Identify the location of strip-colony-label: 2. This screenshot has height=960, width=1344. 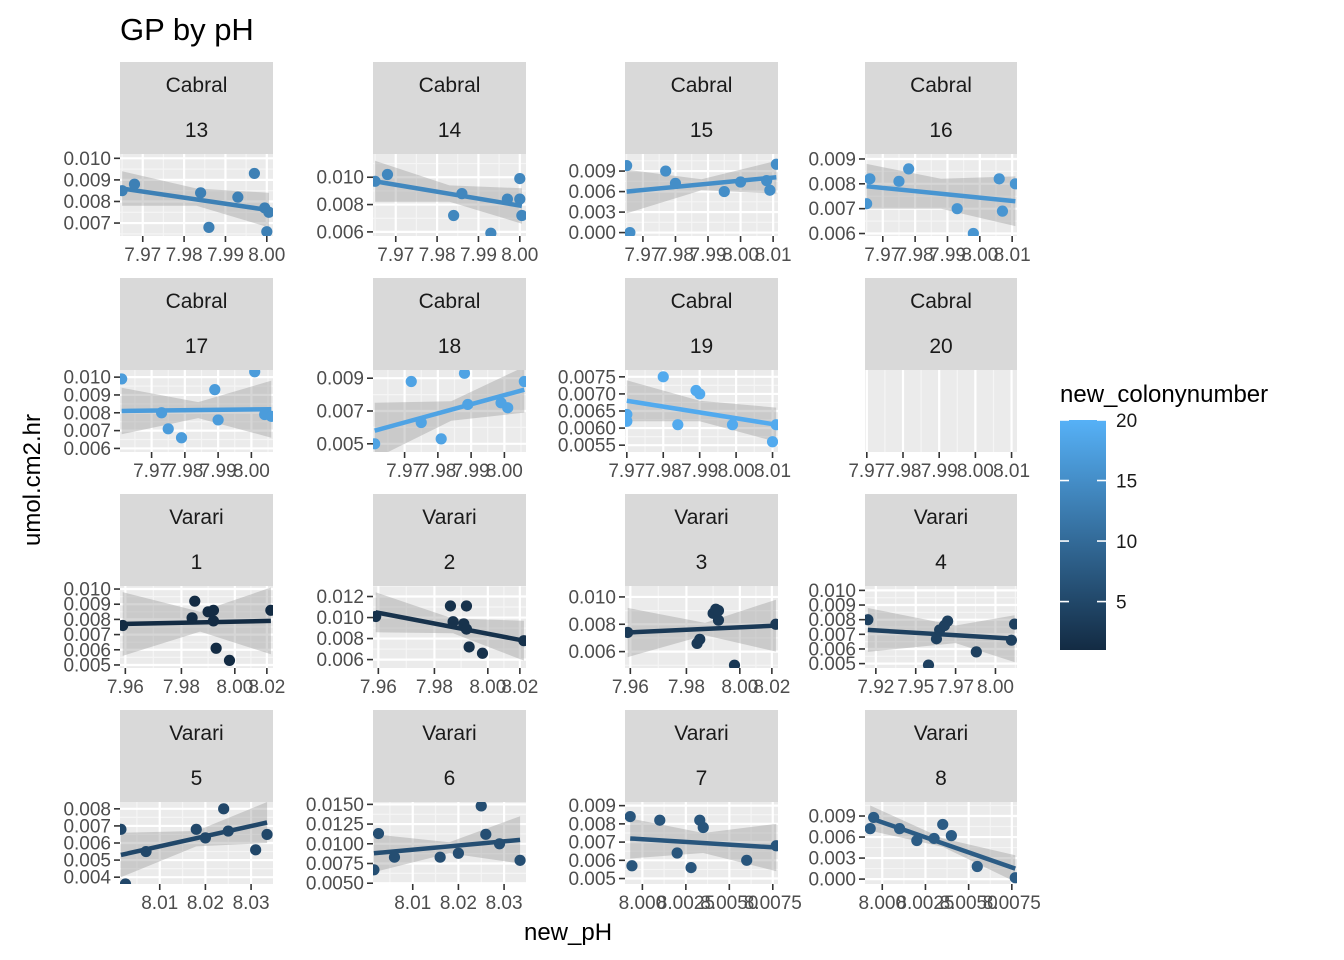
(450, 562).